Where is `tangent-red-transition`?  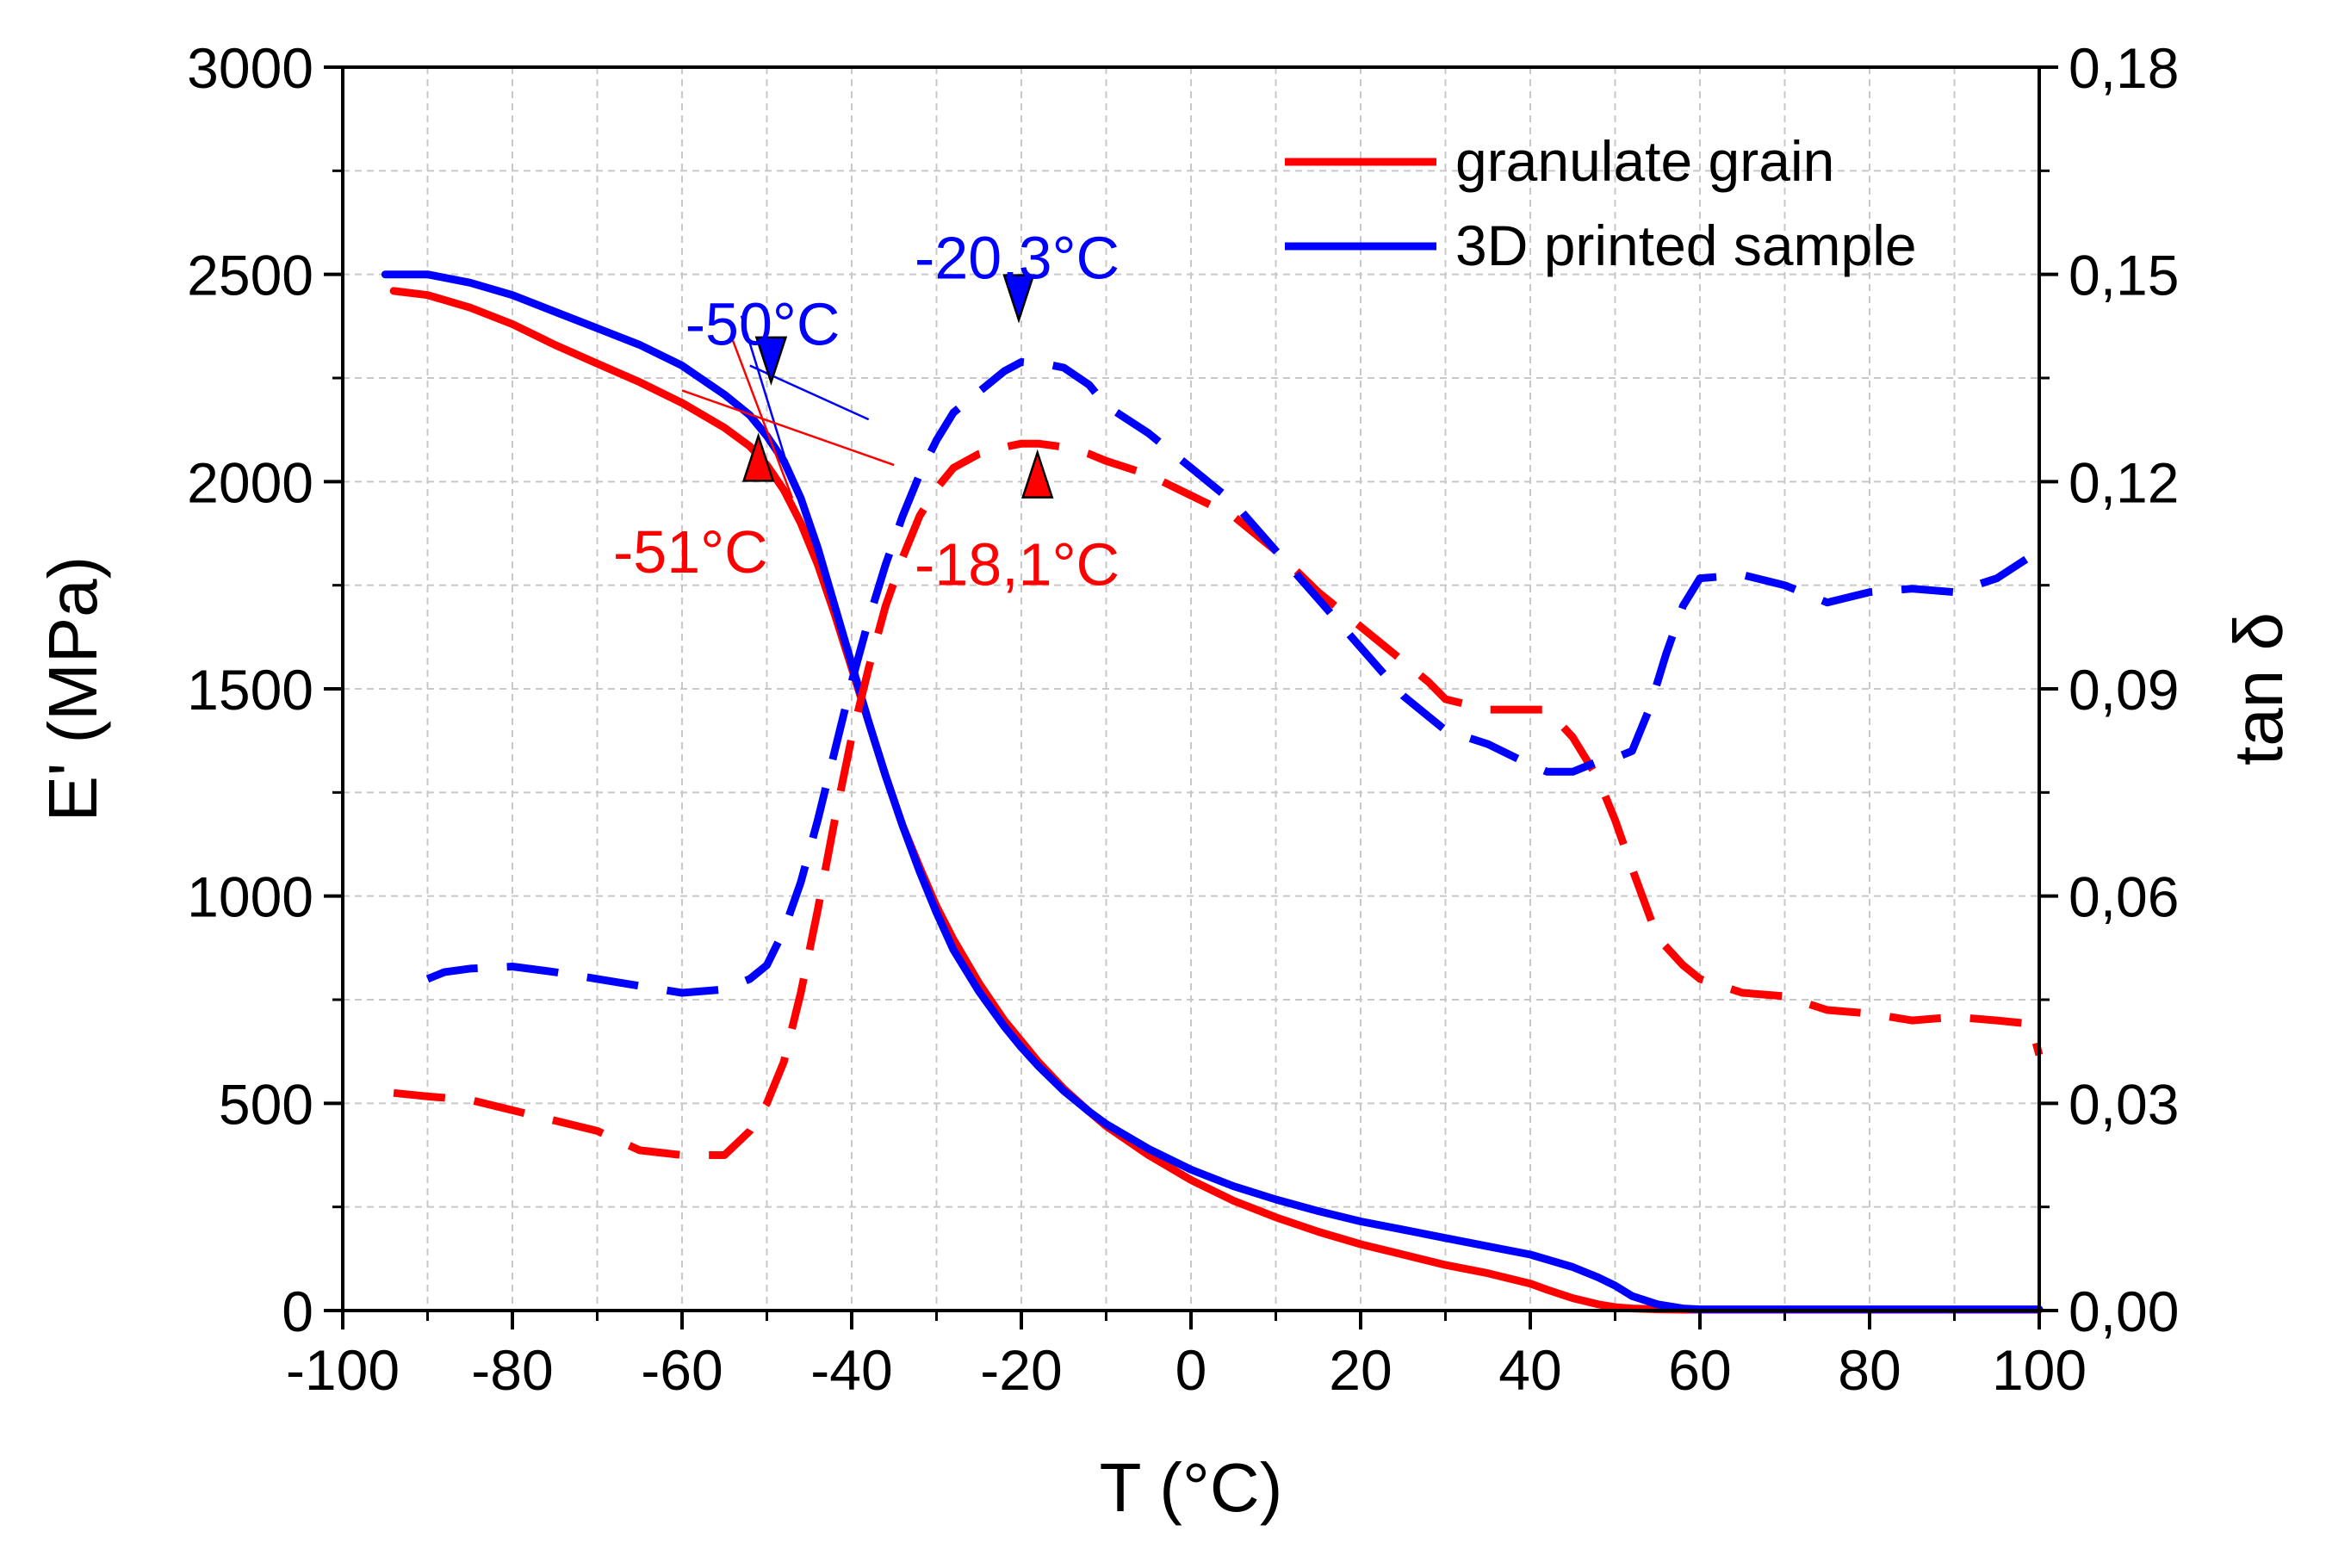 tangent-red-transition is located at coordinates (762, 419).